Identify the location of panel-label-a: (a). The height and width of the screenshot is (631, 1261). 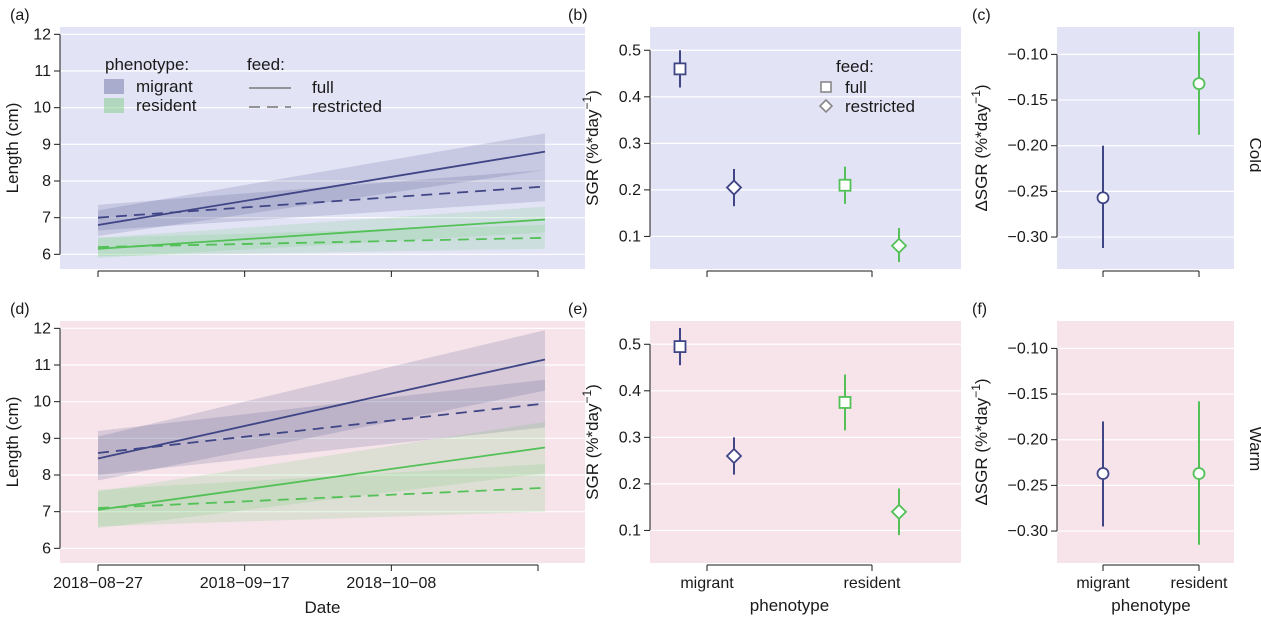
(20, 15).